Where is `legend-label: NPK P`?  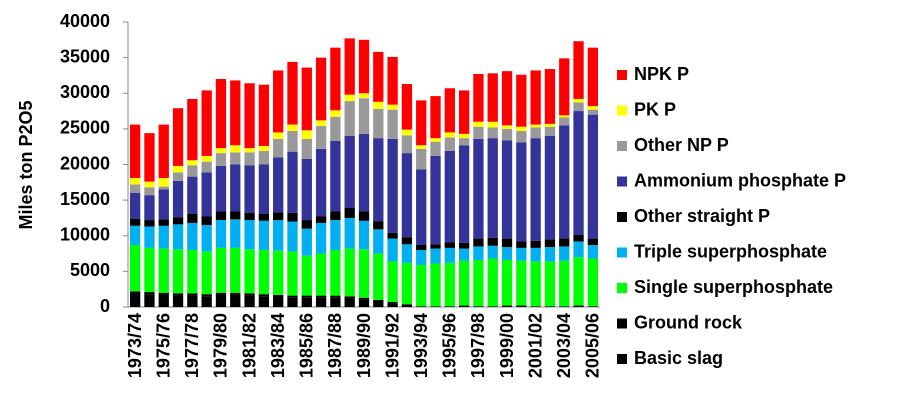
legend-label: NPK P is located at coordinates (661, 74).